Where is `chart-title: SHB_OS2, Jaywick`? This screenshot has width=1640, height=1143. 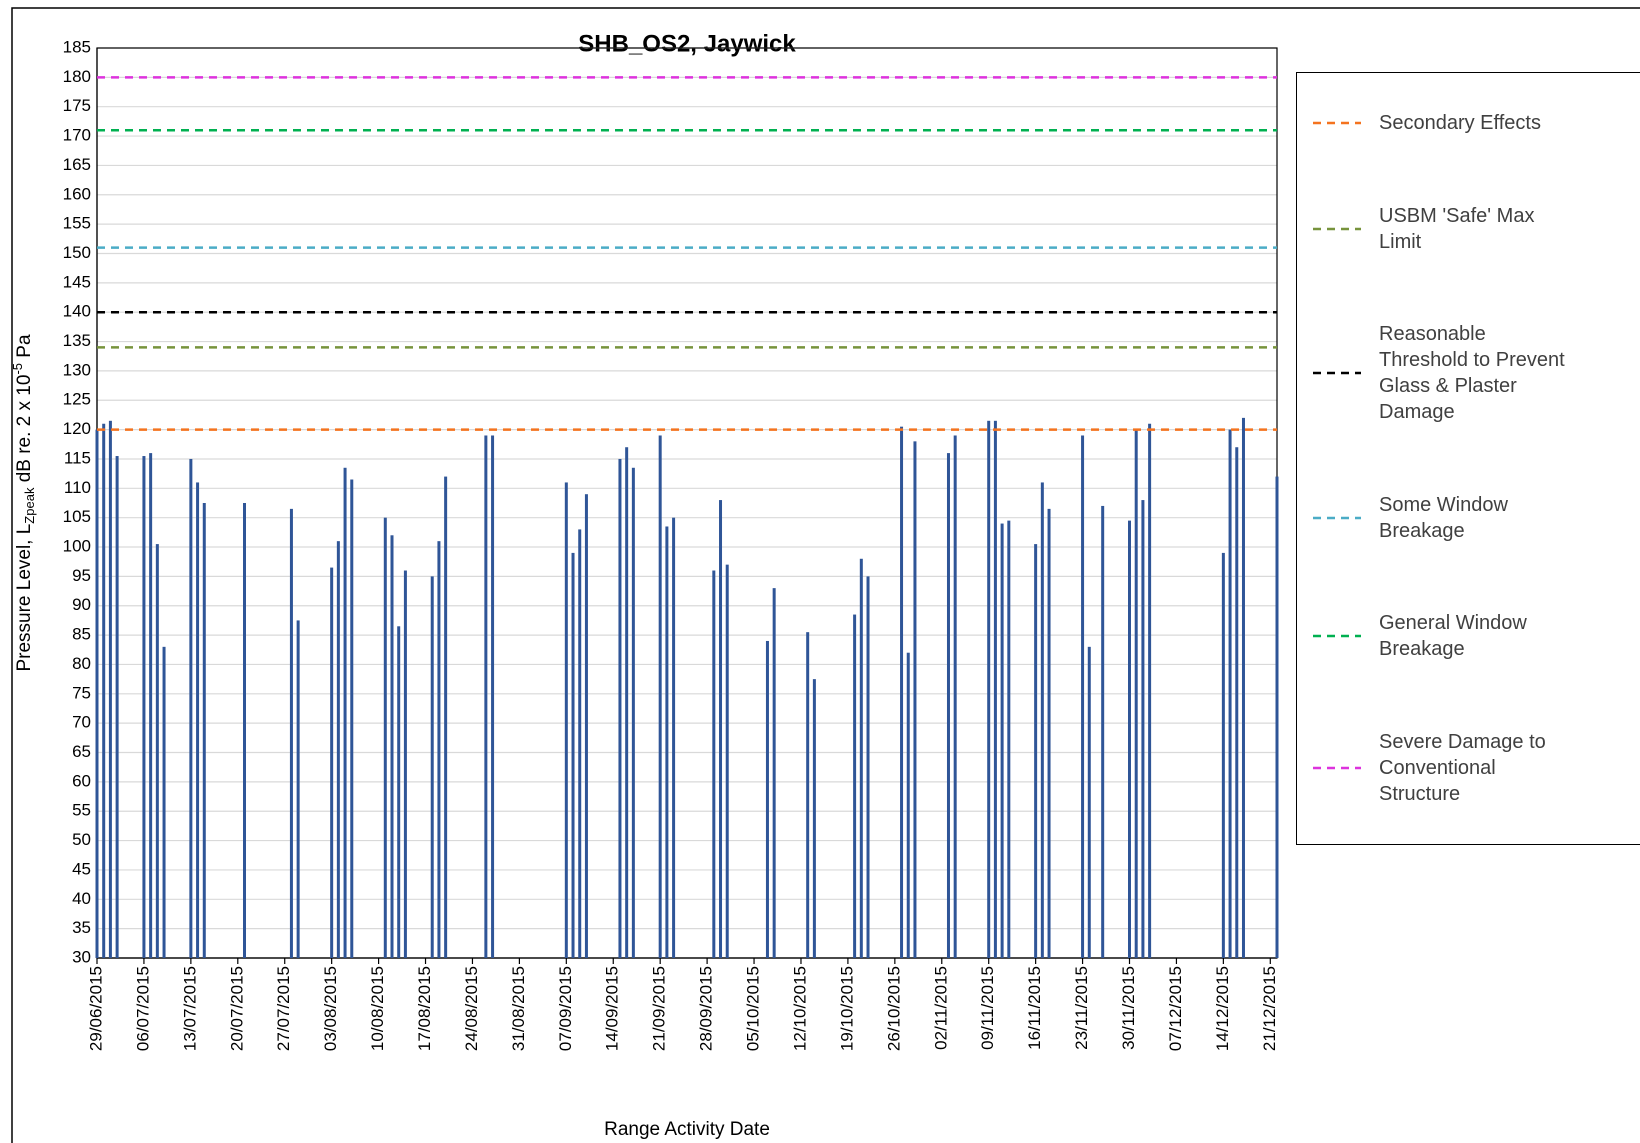 chart-title: SHB_OS2, Jaywick is located at coordinates (687, 43).